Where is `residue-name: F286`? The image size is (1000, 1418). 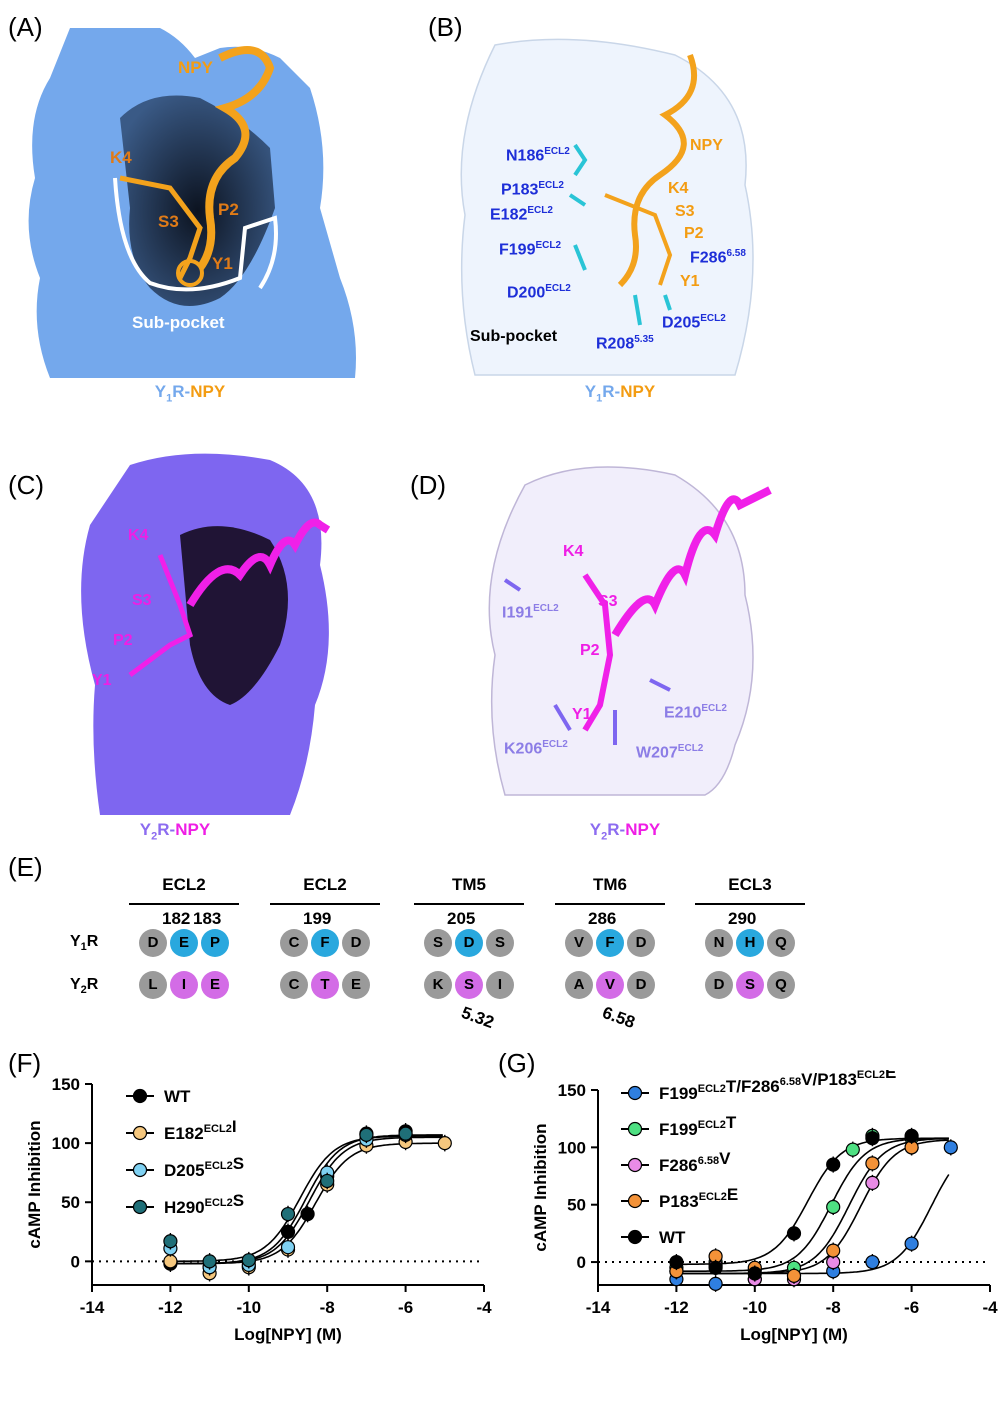 residue-name: F286 is located at coordinates (708, 258).